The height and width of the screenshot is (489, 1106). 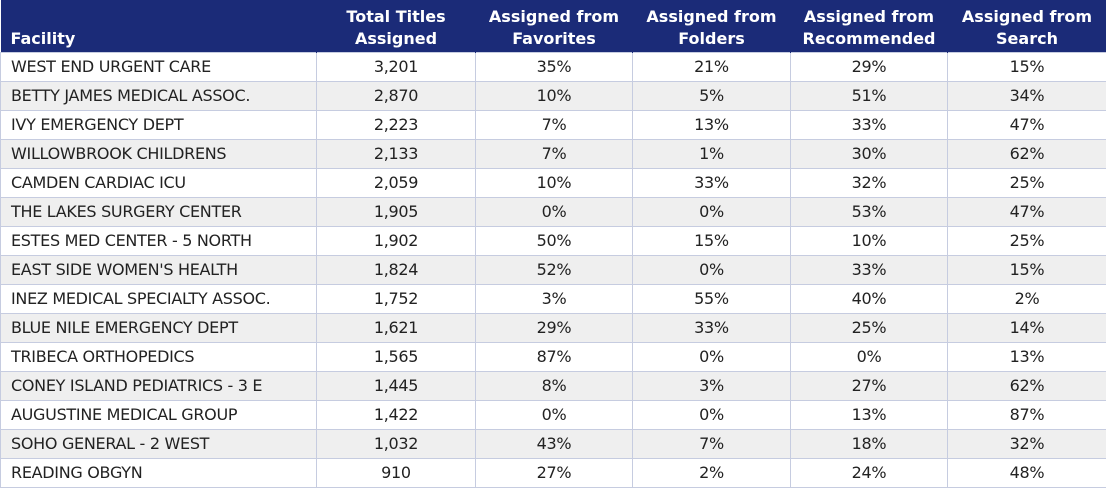 I want to click on table-row: WILLOWBROOK CHILDRENS 2,133 7% 1% 30% 62%, so click(x=553, y=153).